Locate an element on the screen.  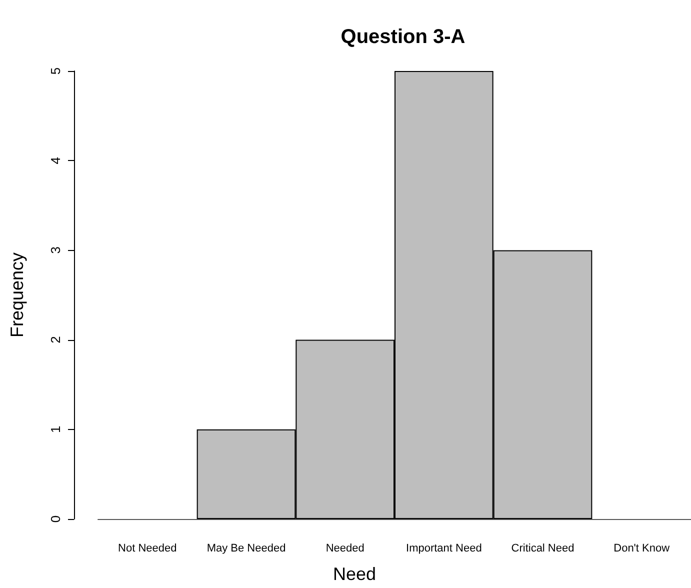
y-tick-label: 0 is located at coordinates (55, 519).